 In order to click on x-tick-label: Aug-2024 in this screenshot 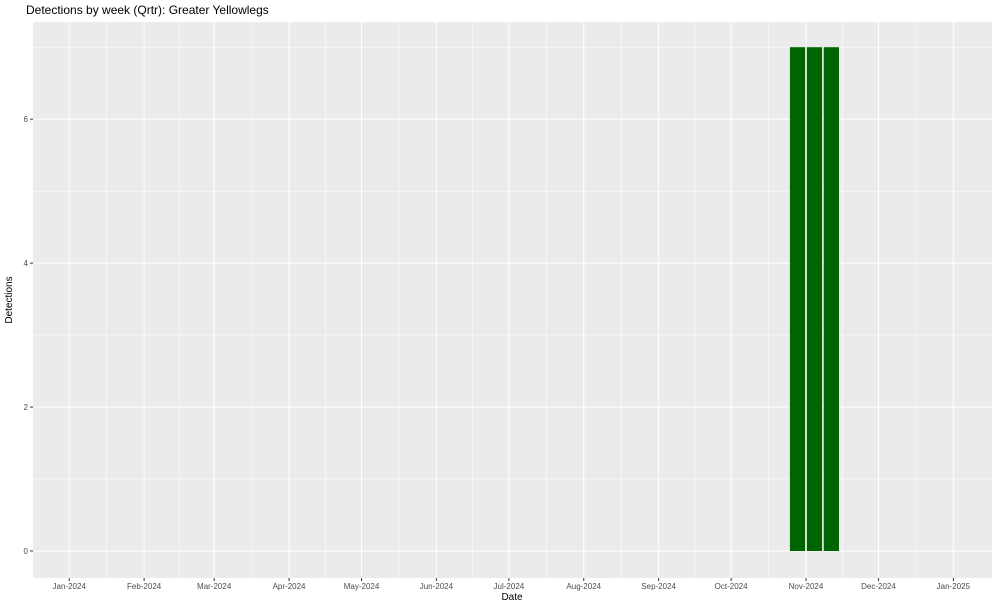, I will do `click(583, 586)`.